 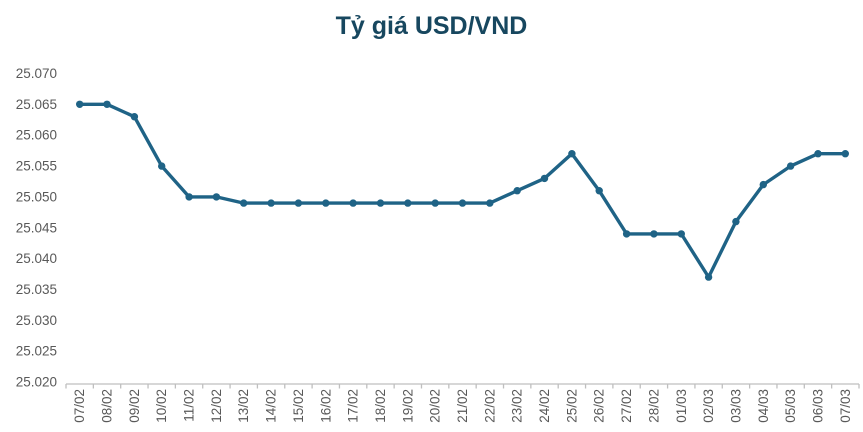 I want to click on x-axis-tick-label: 18/02, so click(x=380, y=406).